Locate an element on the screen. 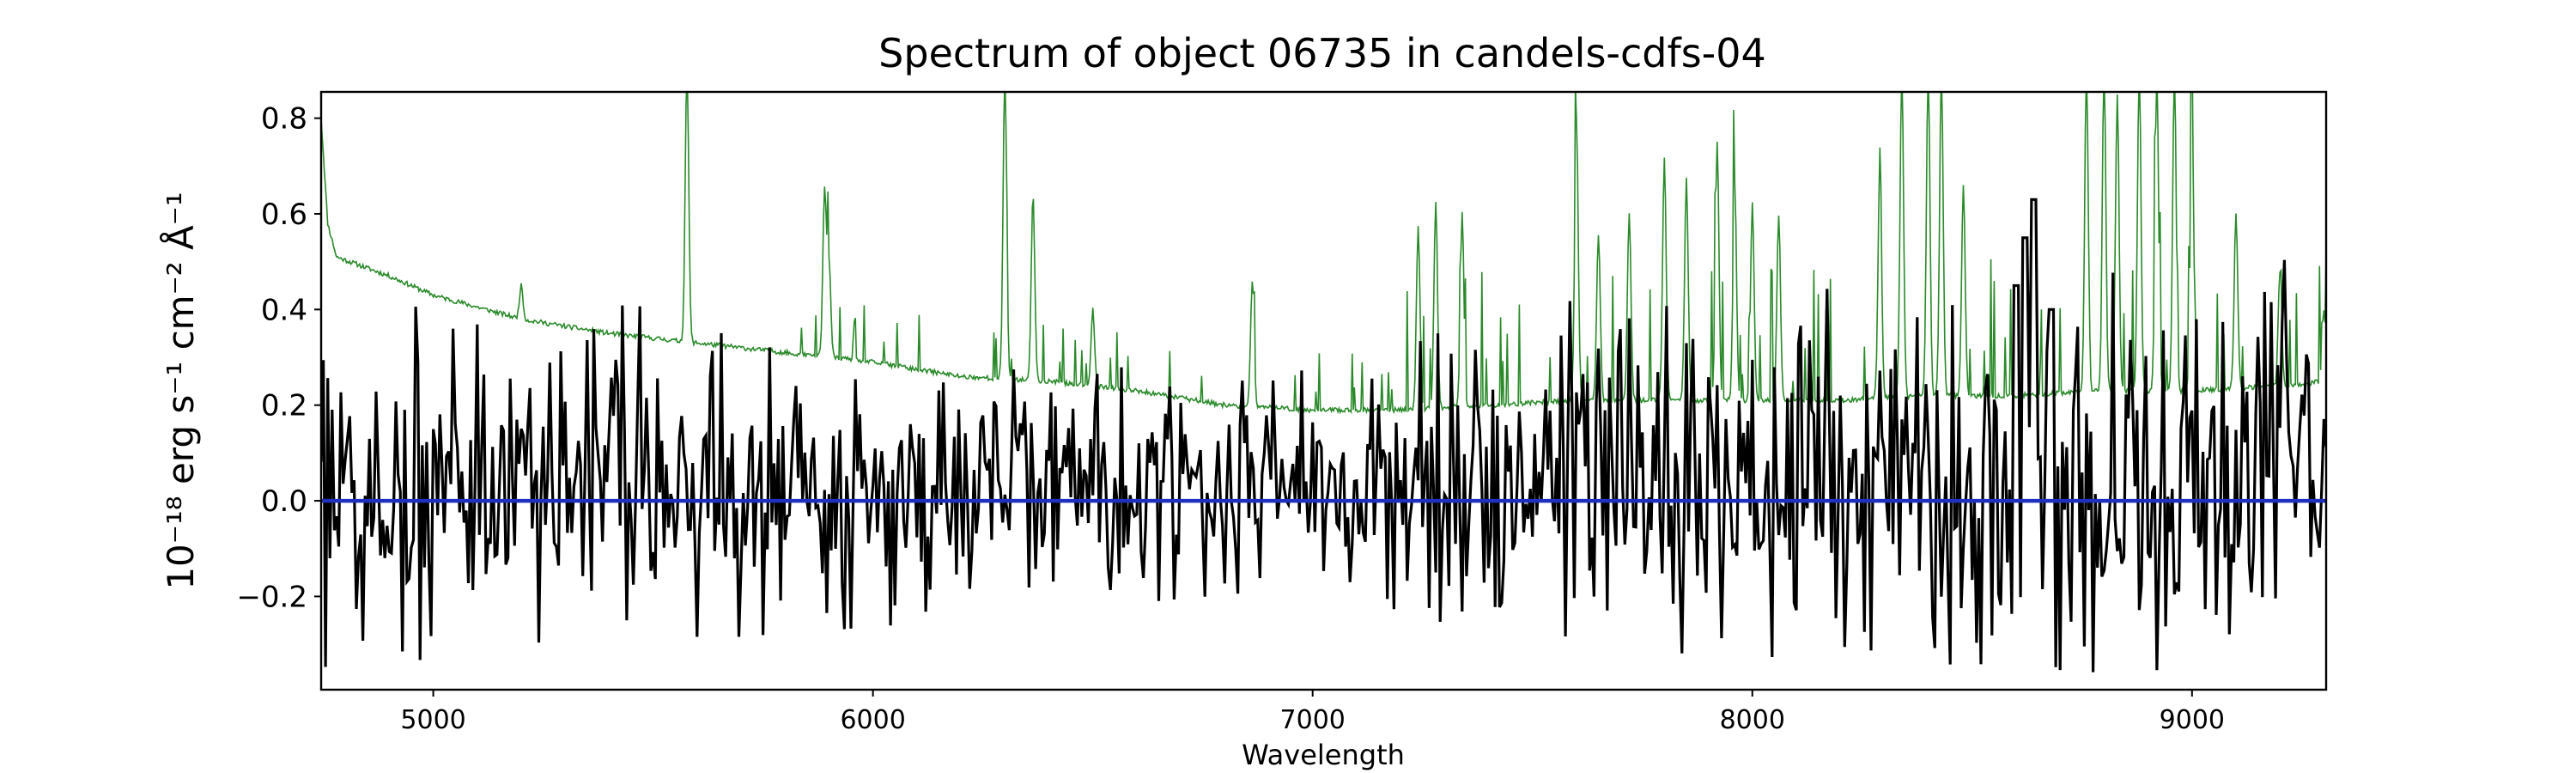 Image resolution: width=2576 pixels, height=773 pixels. x-tick-label: 8000 is located at coordinates (1752, 720).